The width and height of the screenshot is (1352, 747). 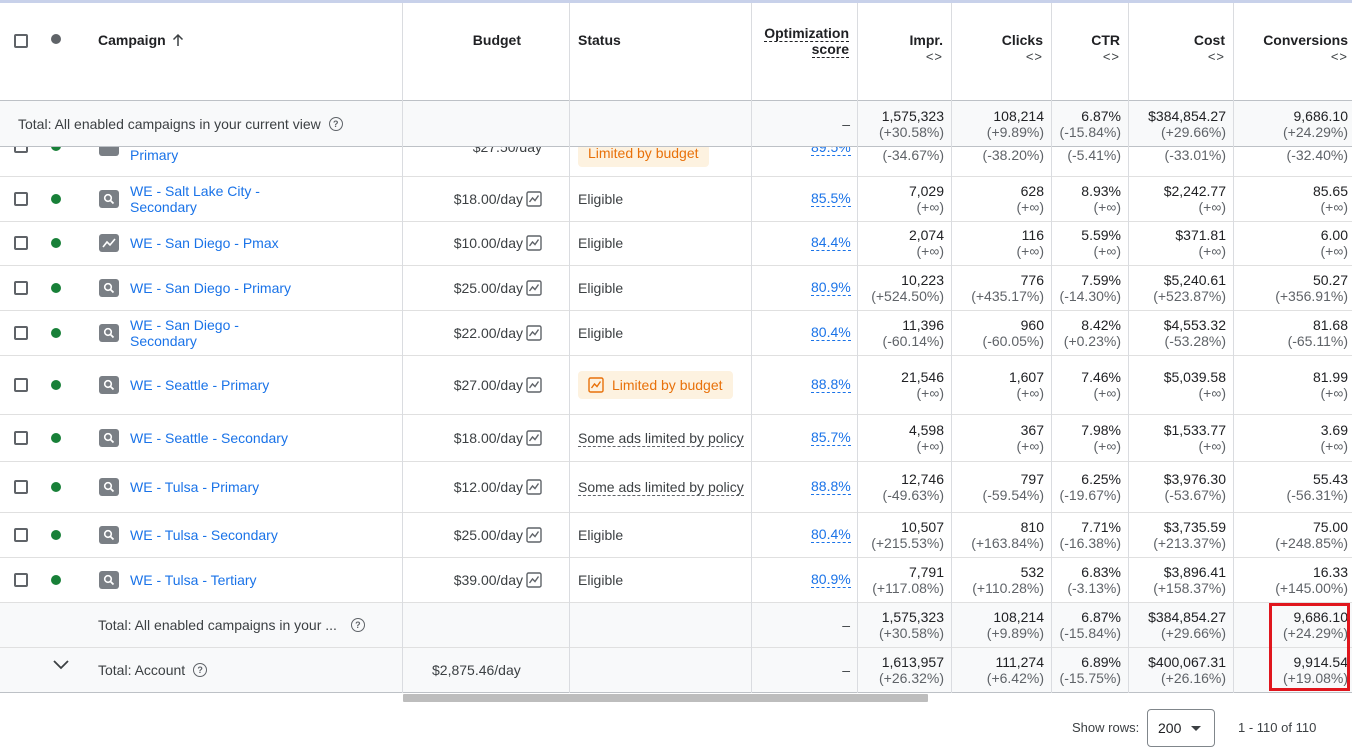 What do you see at coordinates (831, 199) in the screenshot?
I see `opt-score-link: 85.5%` at bounding box center [831, 199].